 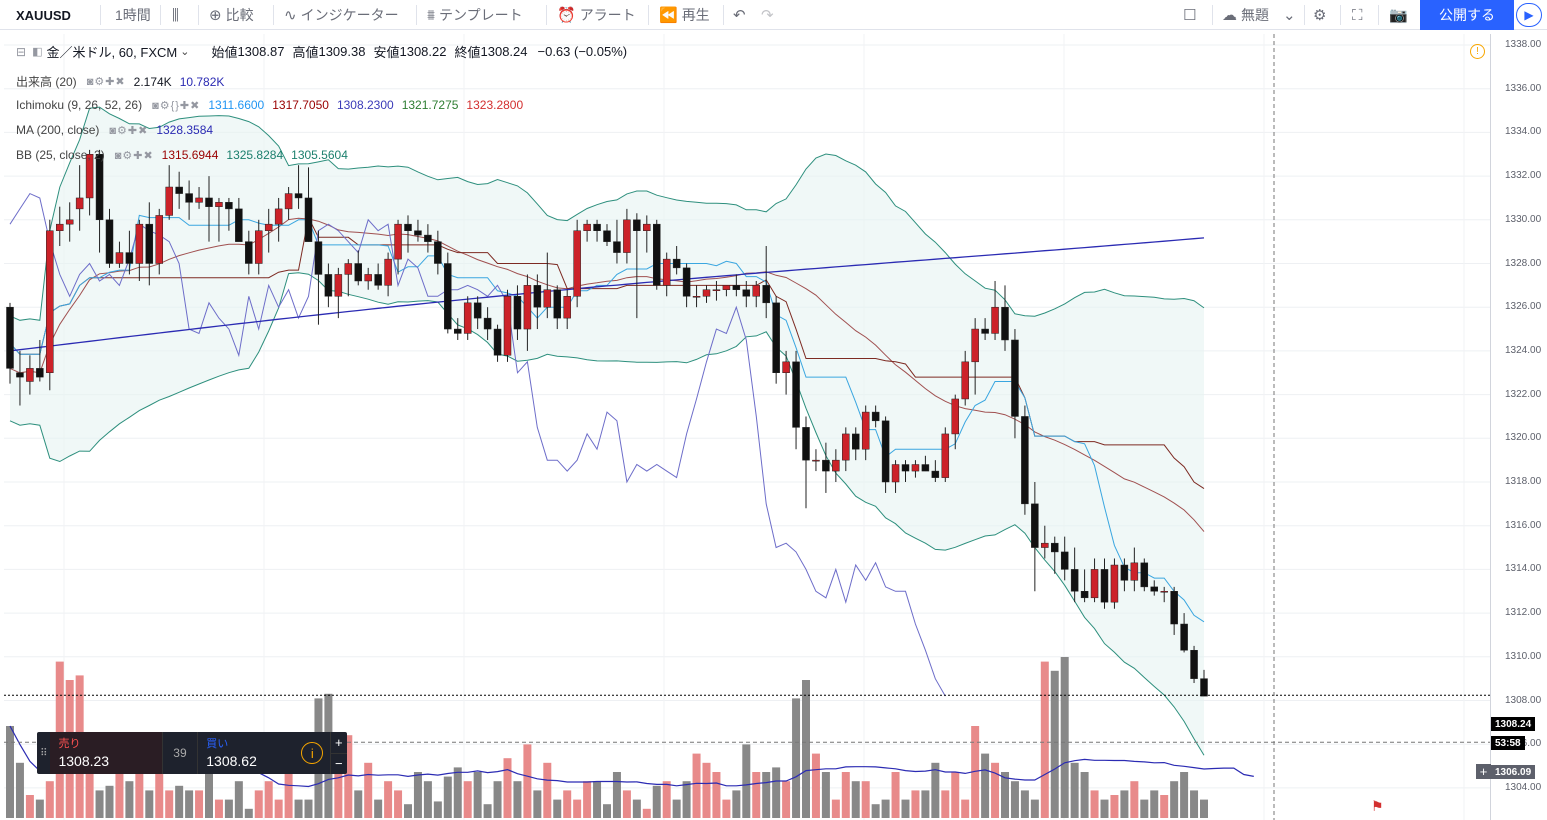 What do you see at coordinates (339, 764) in the screenshot?
I see `minus-icon: −` at bounding box center [339, 764].